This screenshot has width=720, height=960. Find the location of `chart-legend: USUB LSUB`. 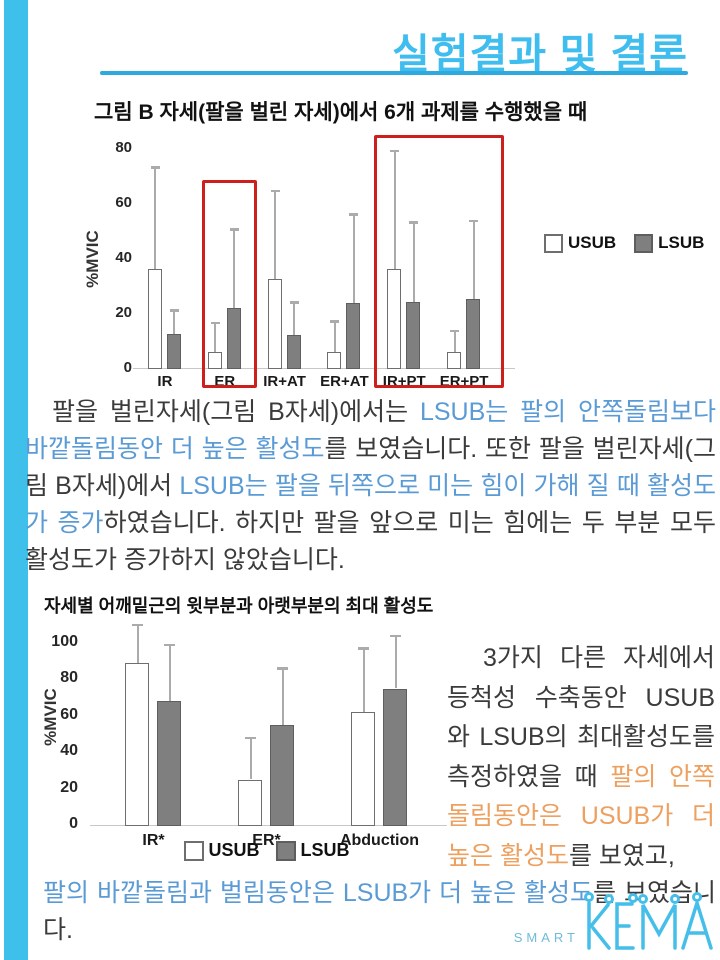

chart-legend: USUB LSUB is located at coordinates (266, 850).